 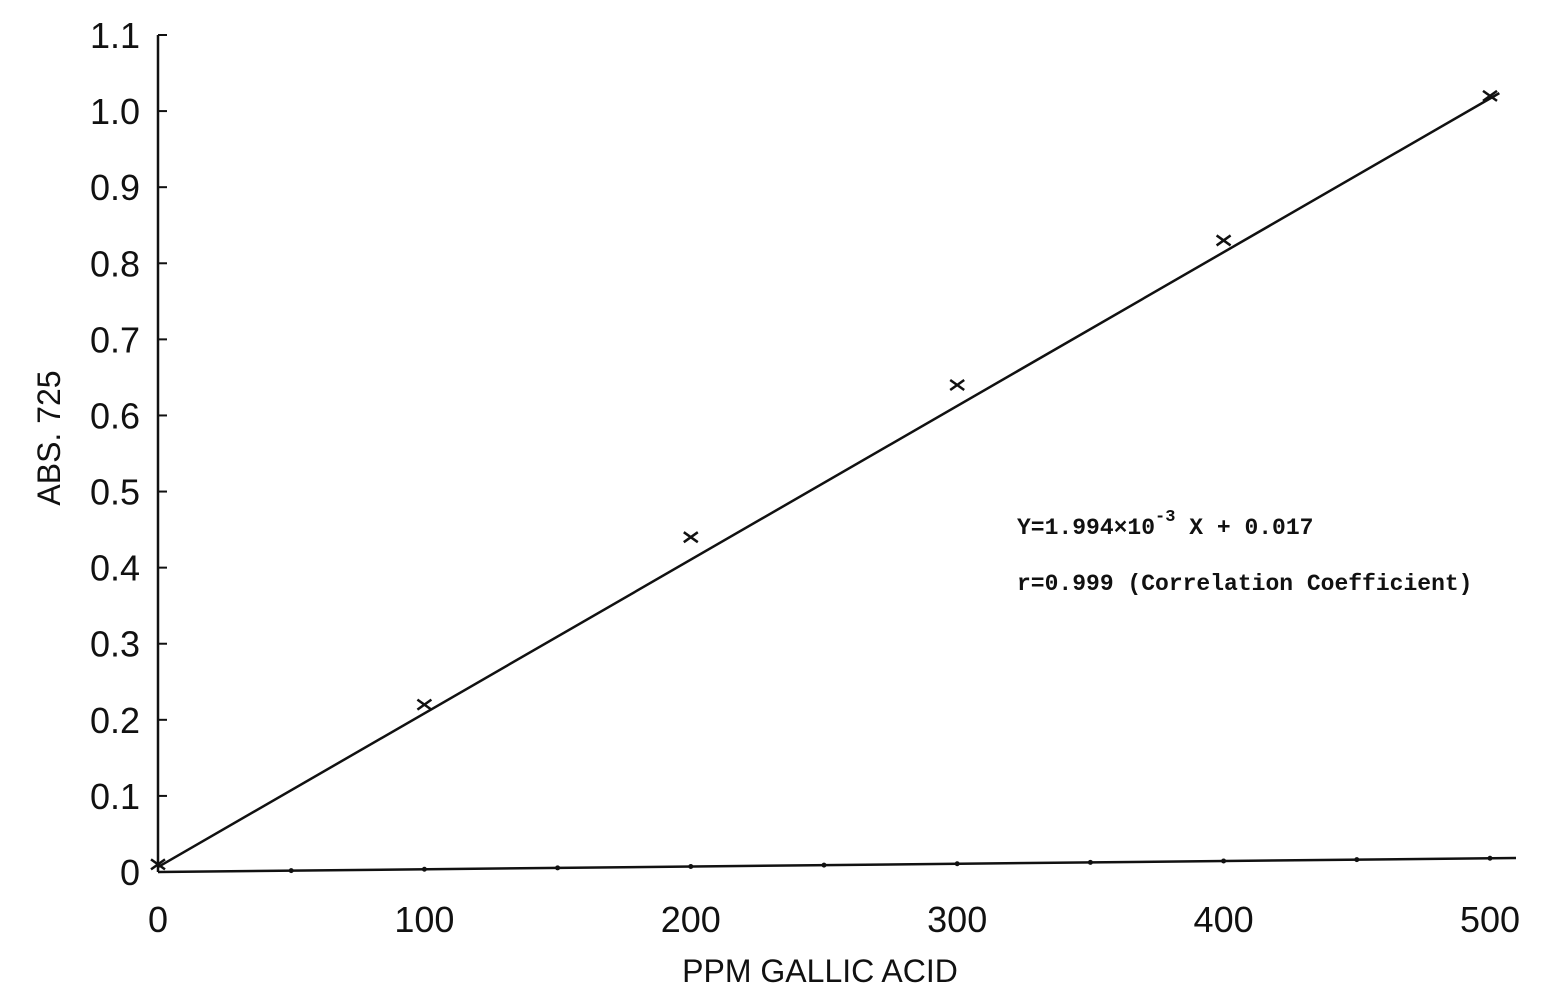 What do you see at coordinates (49, 437) in the screenshot?
I see `y-axis-title: ABS. 725` at bounding box center [49, 437].